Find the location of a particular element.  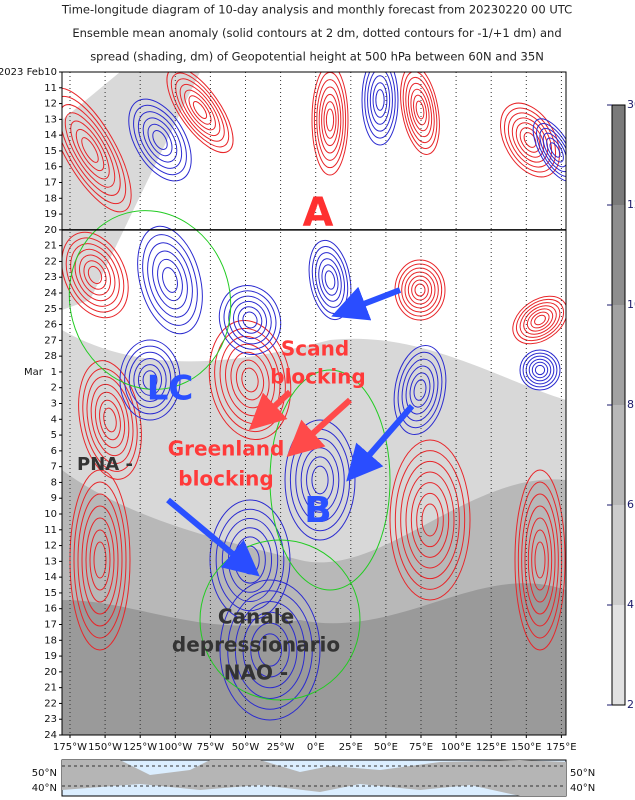

map-lat-label: 40°N is located at coordinates (582, 788).